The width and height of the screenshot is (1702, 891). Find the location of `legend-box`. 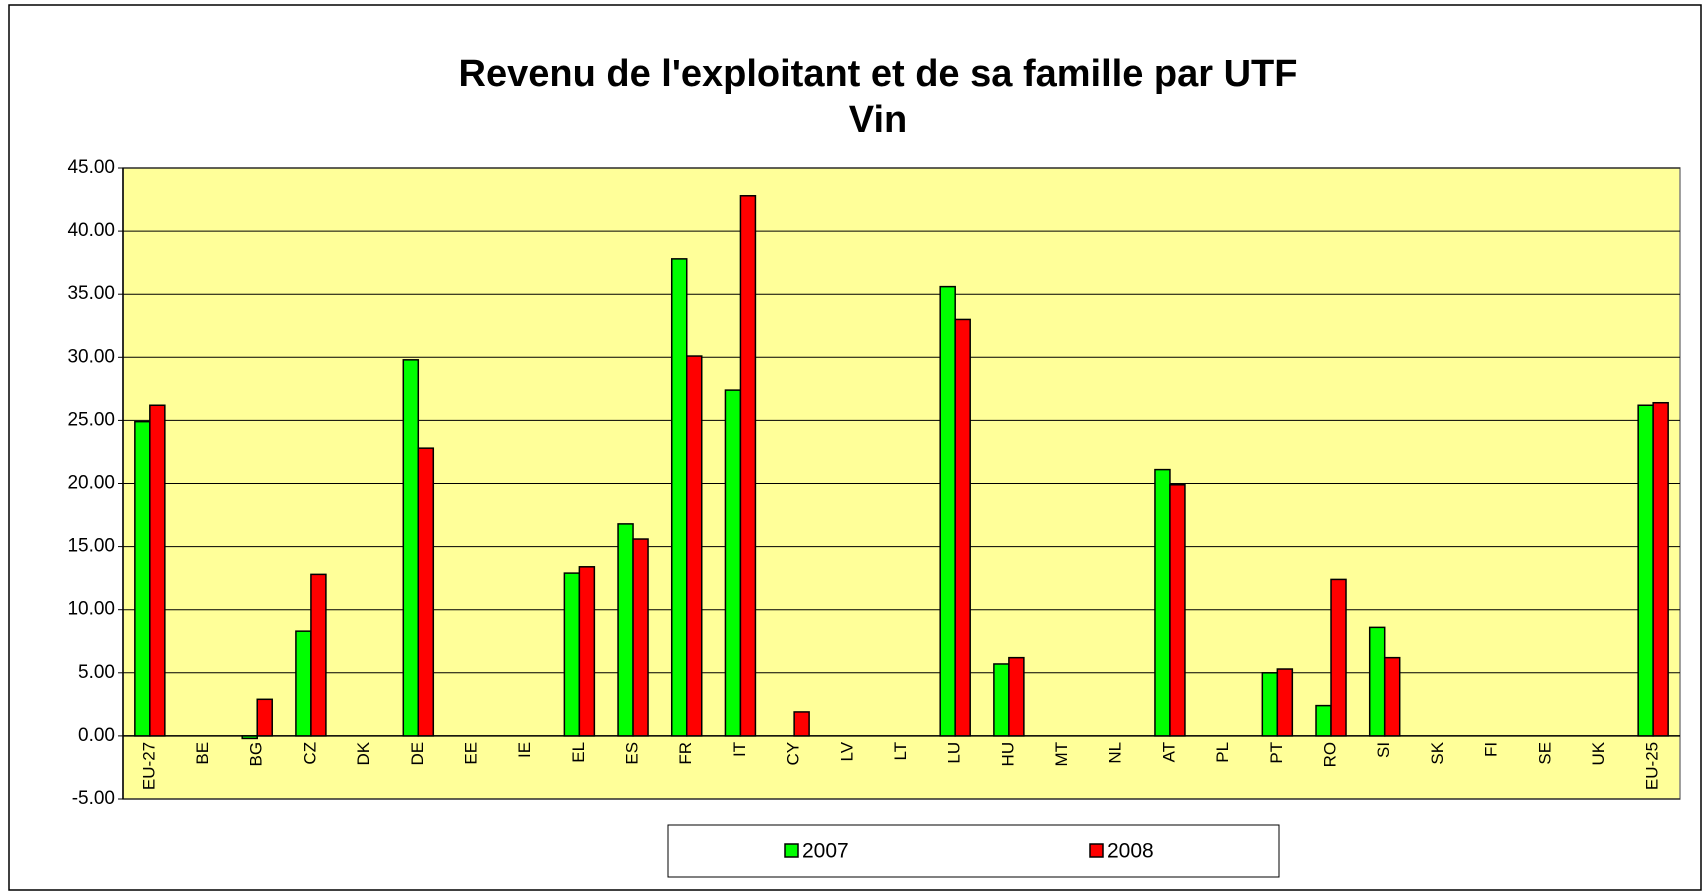

legend-box is located at coordinates (973, 851).